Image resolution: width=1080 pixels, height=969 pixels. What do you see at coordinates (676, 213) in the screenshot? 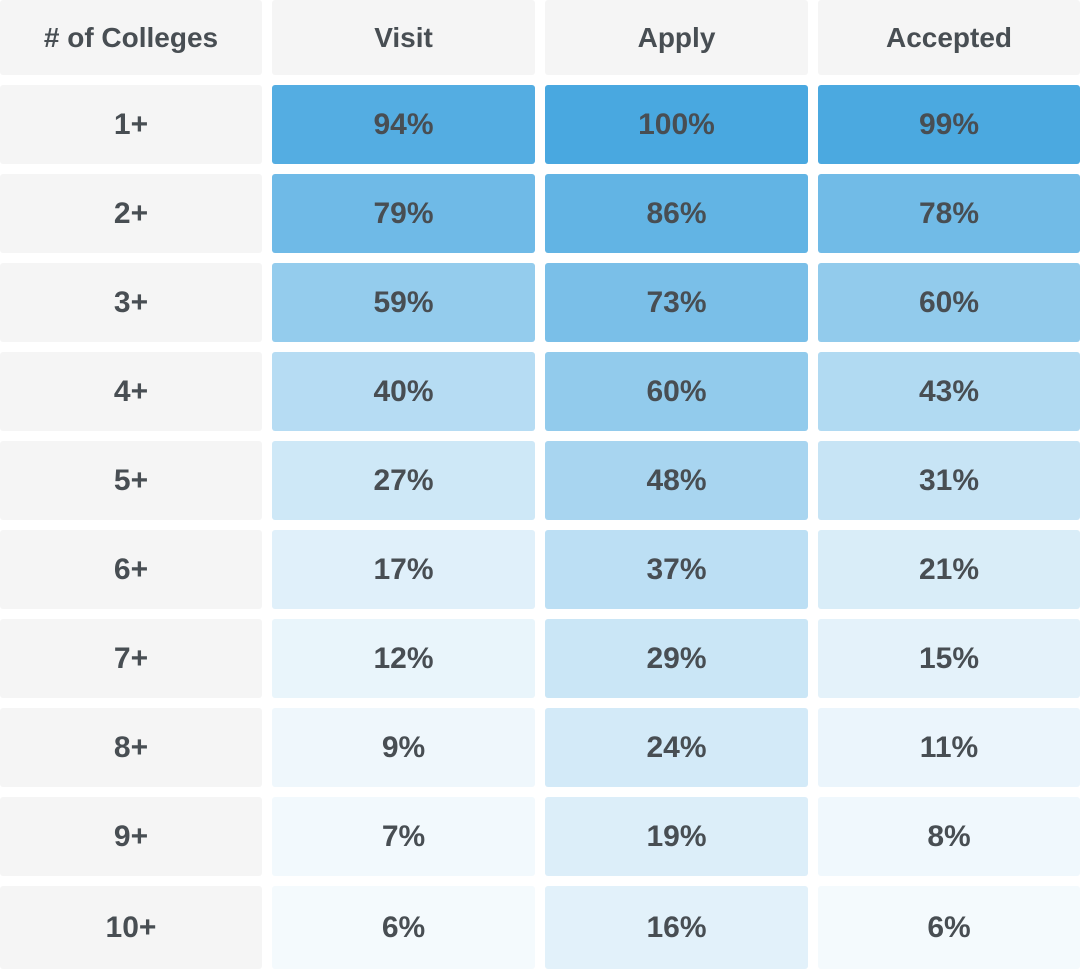
I see `heat-cell: 86%` at bounding box center [676, 213].